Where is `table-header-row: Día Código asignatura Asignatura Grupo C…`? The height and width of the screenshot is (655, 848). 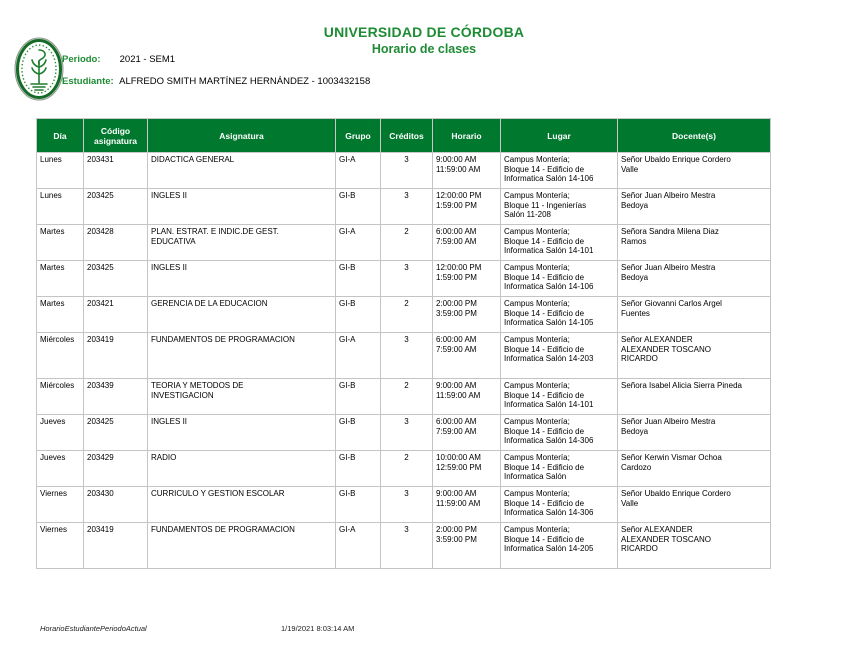 table-header-row: Día Código asignatura Asignatura Grupo C… is located at coordinates (403, 135).